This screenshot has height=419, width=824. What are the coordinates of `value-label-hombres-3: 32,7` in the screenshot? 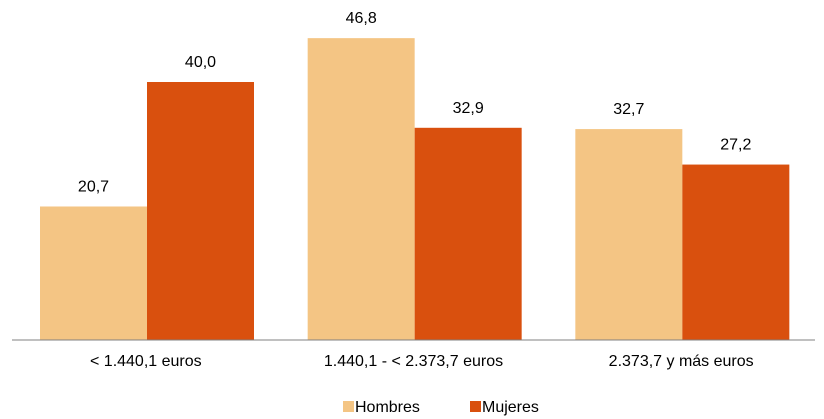 It's located at (628, 109).